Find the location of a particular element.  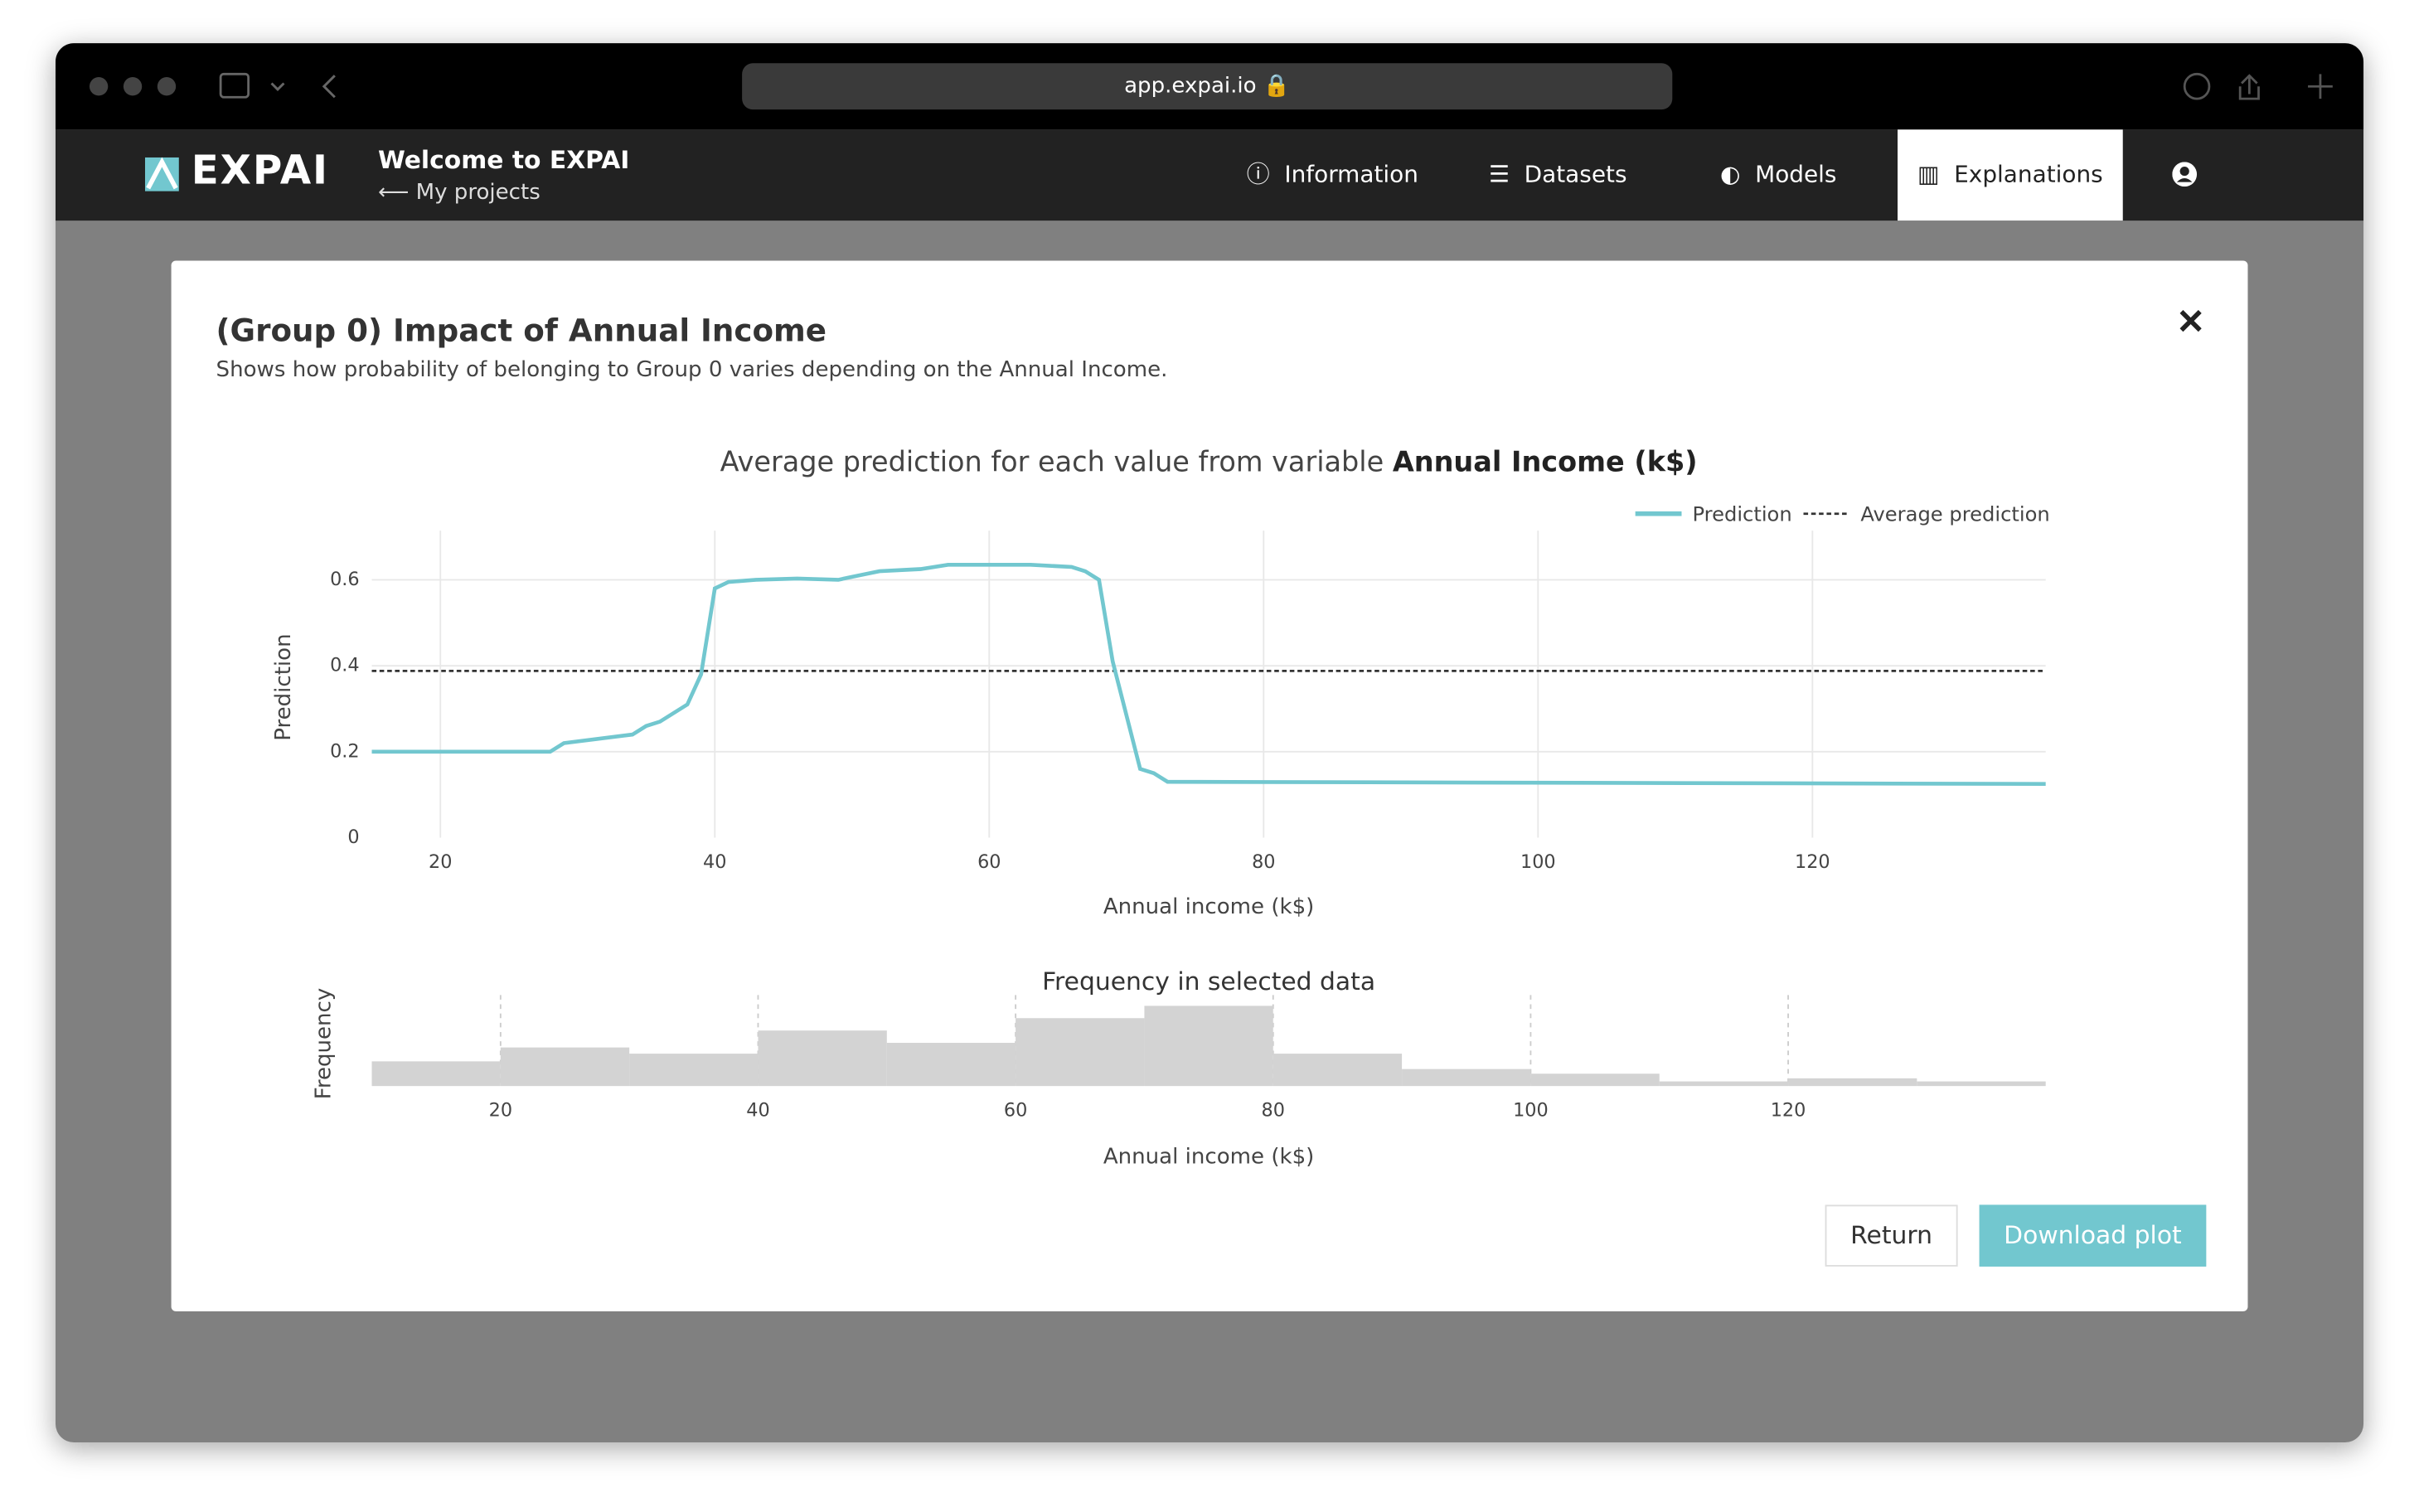

toolbar-right-icons is located at coordinates (2264, 86).